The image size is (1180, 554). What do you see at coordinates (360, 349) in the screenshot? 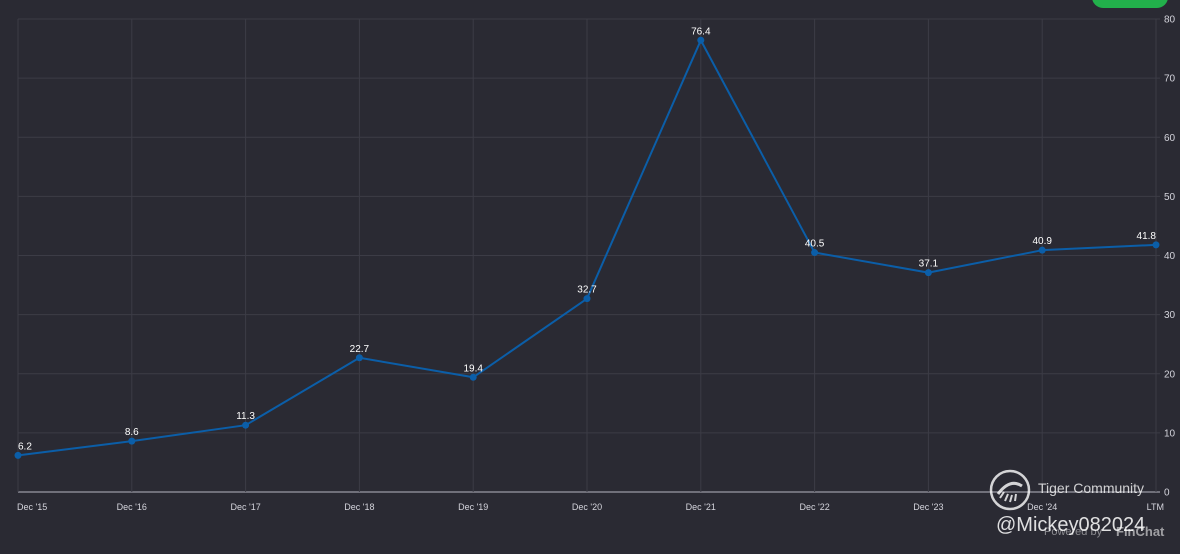
I see `data-label: 22.7` at bounding box center [360, 349].